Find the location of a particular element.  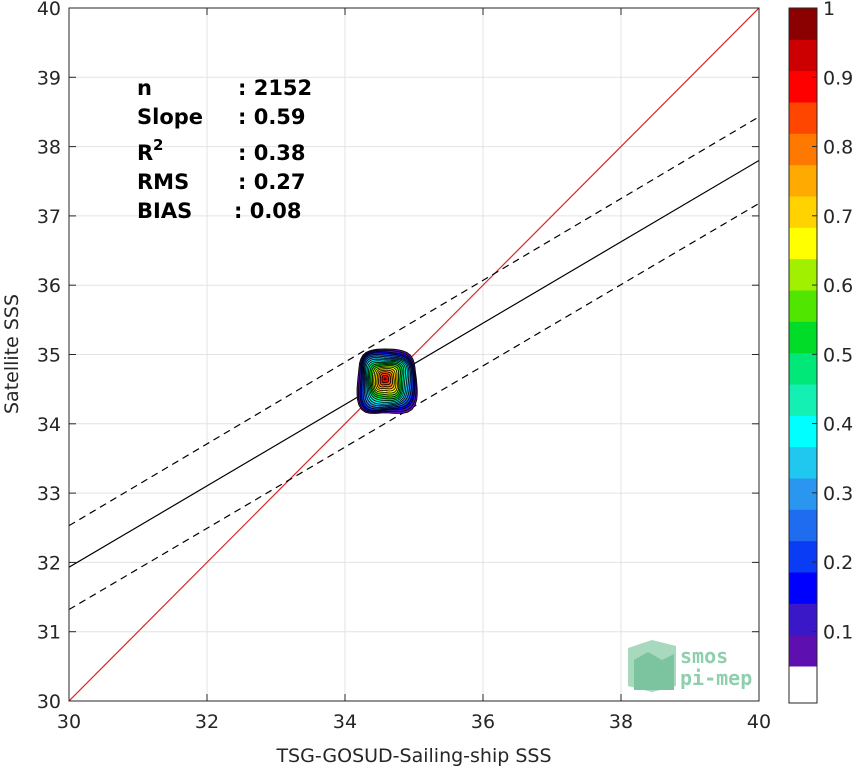

colorbar-tick-label-7: 0.8 is located at coordinates (838, 148).